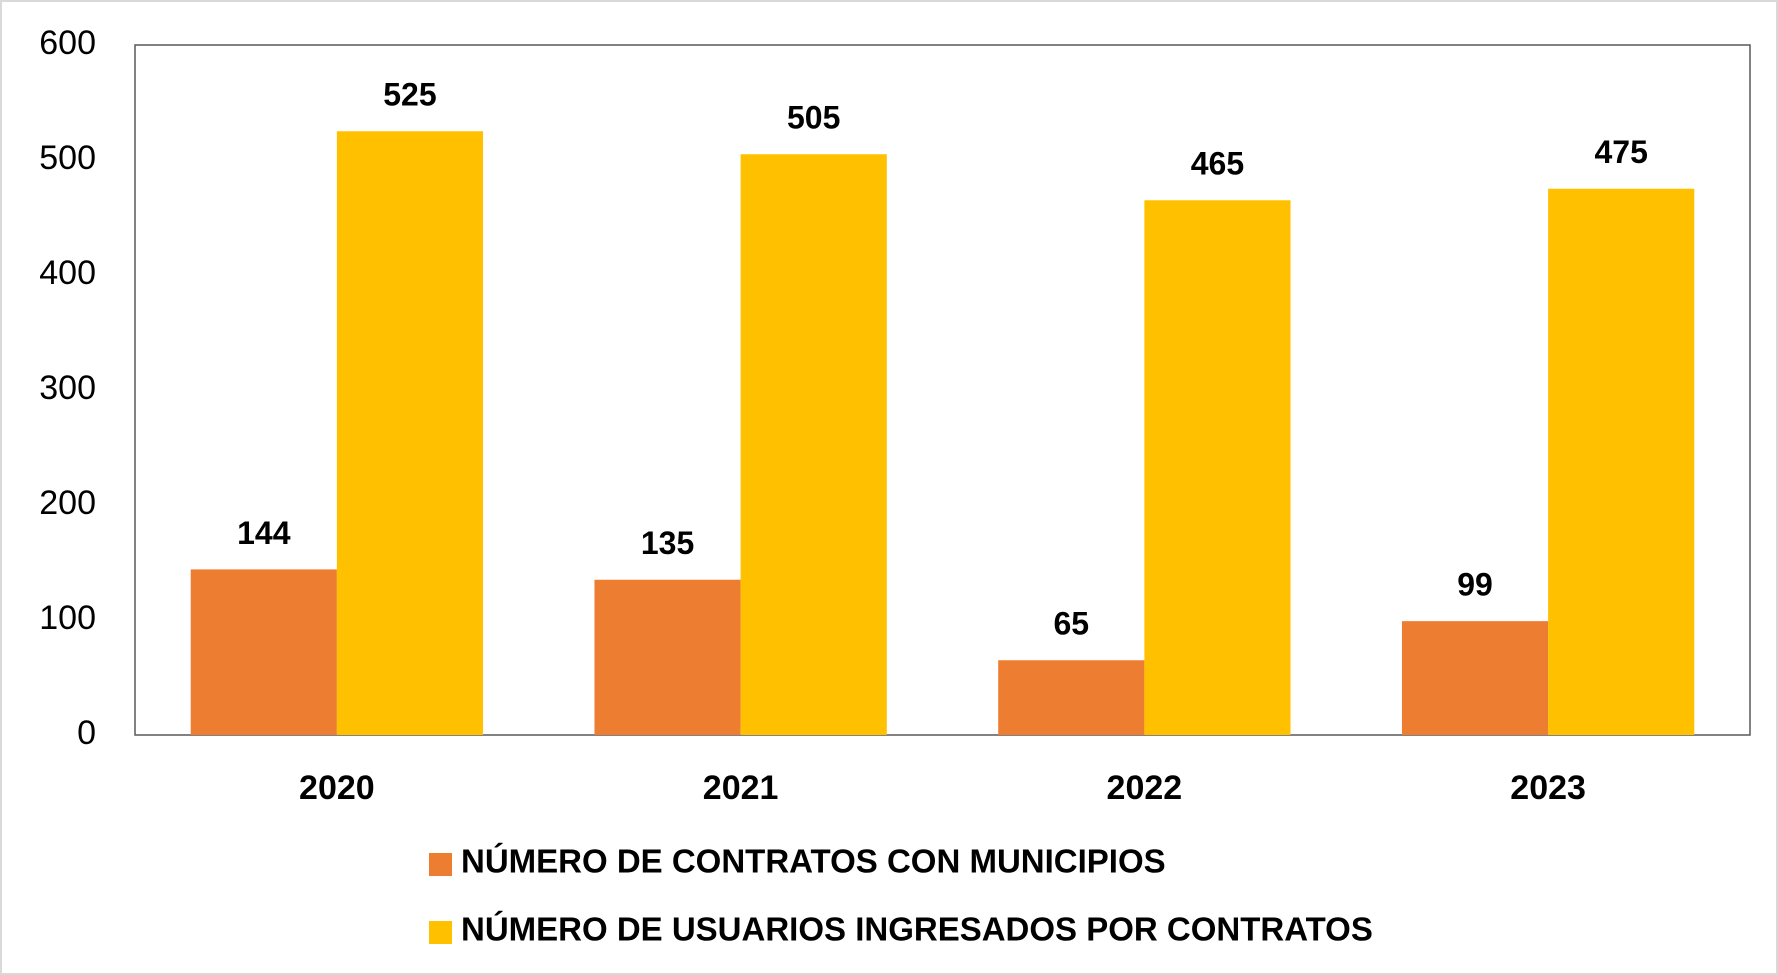 The width and height of the screenshot is (1778, 975). What do you see at coordinates (86, 733) in the screenshot?
I see `y-tick-label: 0` at bounding box center [86, 733].